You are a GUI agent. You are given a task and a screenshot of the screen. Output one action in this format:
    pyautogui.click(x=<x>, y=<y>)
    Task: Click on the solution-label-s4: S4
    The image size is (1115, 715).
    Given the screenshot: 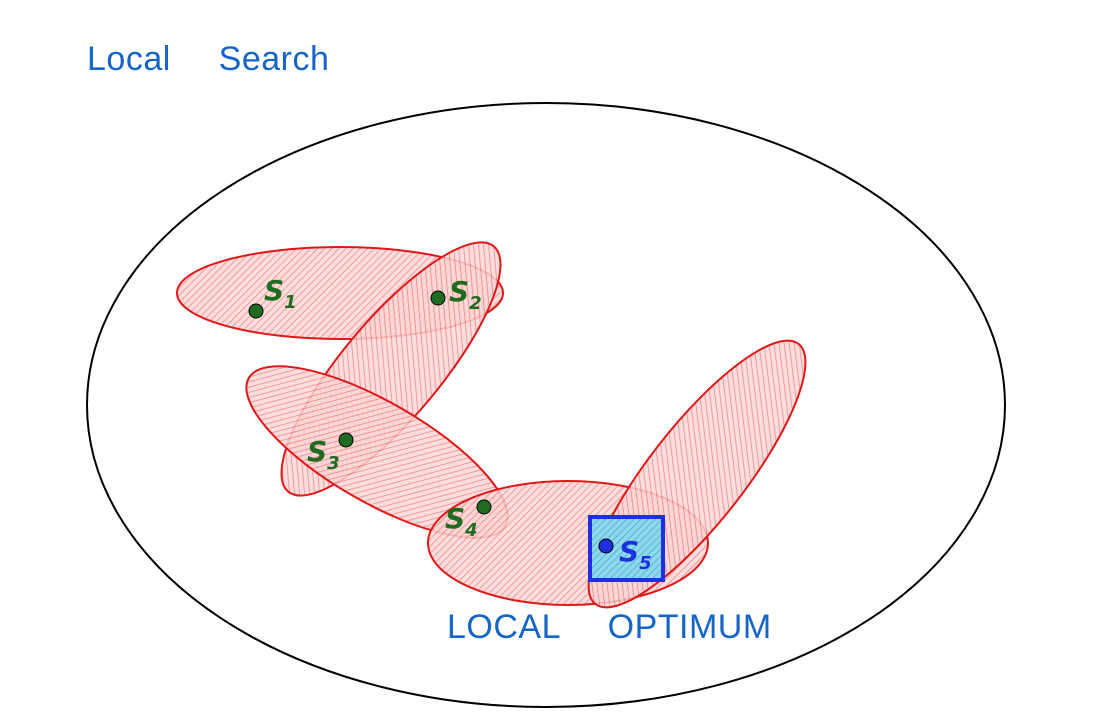 What is the action you would take?
    pyautogui.click(x=461, y=521)
    